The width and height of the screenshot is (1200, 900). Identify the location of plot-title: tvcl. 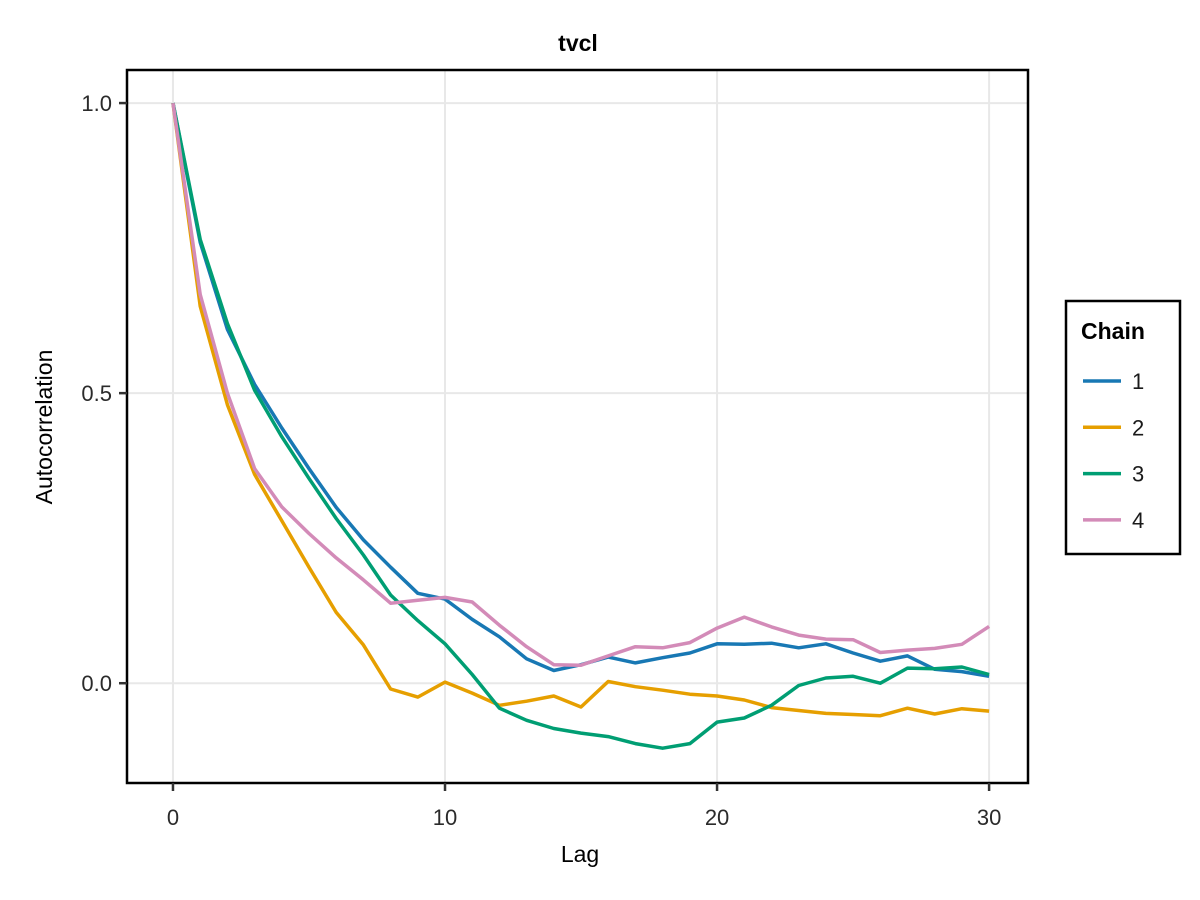
(578, 43).